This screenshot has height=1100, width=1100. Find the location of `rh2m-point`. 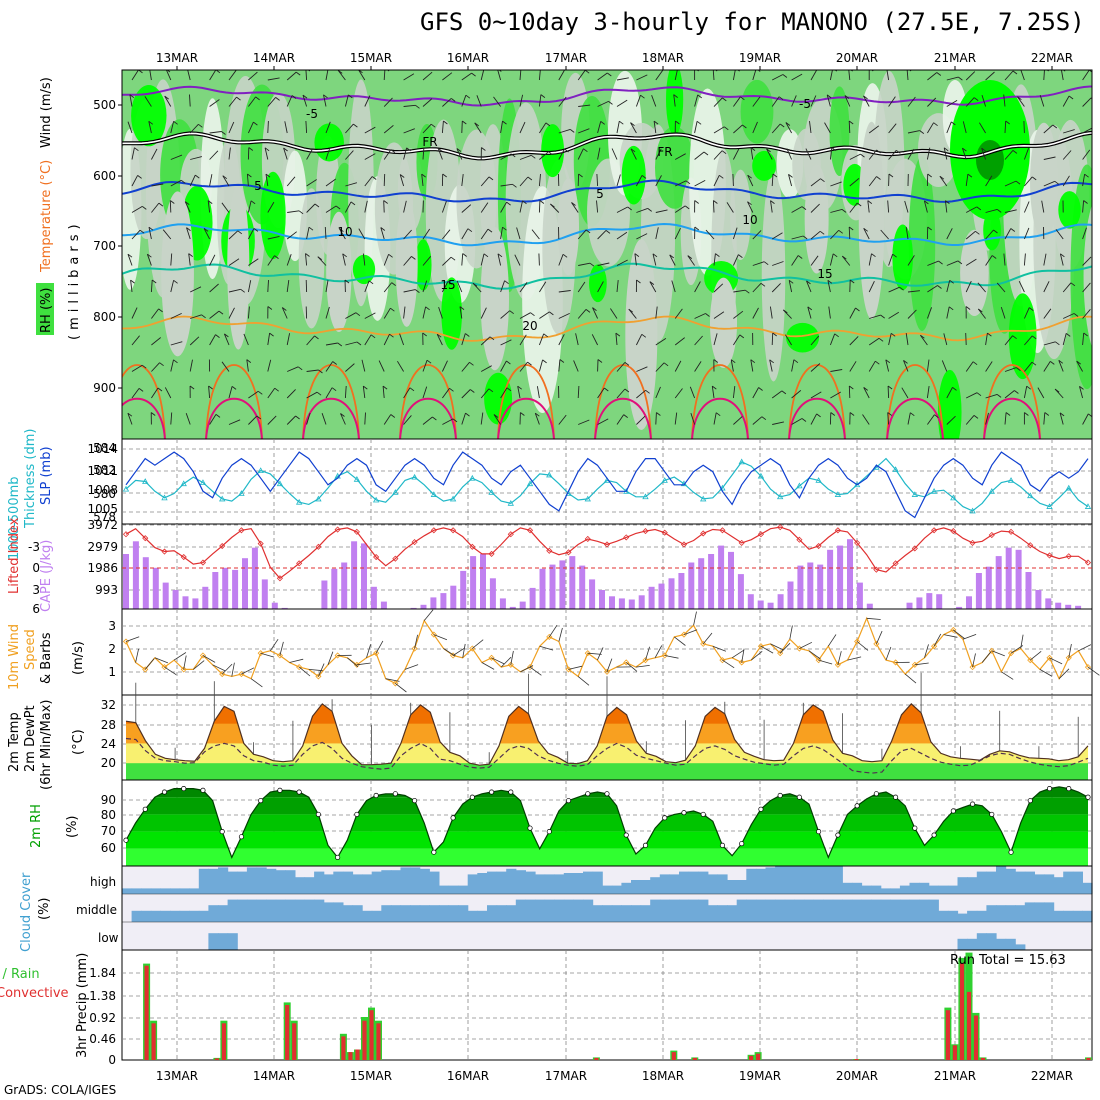

rh2m-point is located at coordinates (953, 811).